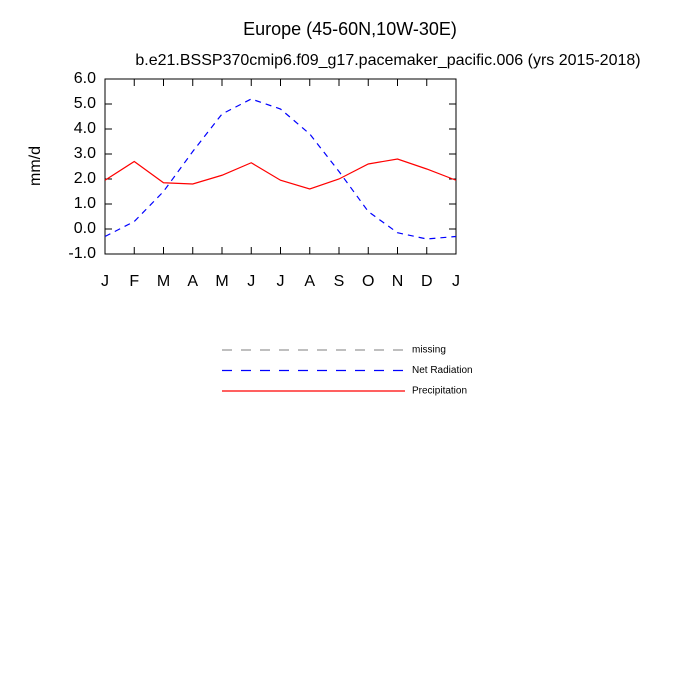 Image resolution: width=700 pixels, height=700 pixels. I want to click on legend-label: missing, so click(429, 350).